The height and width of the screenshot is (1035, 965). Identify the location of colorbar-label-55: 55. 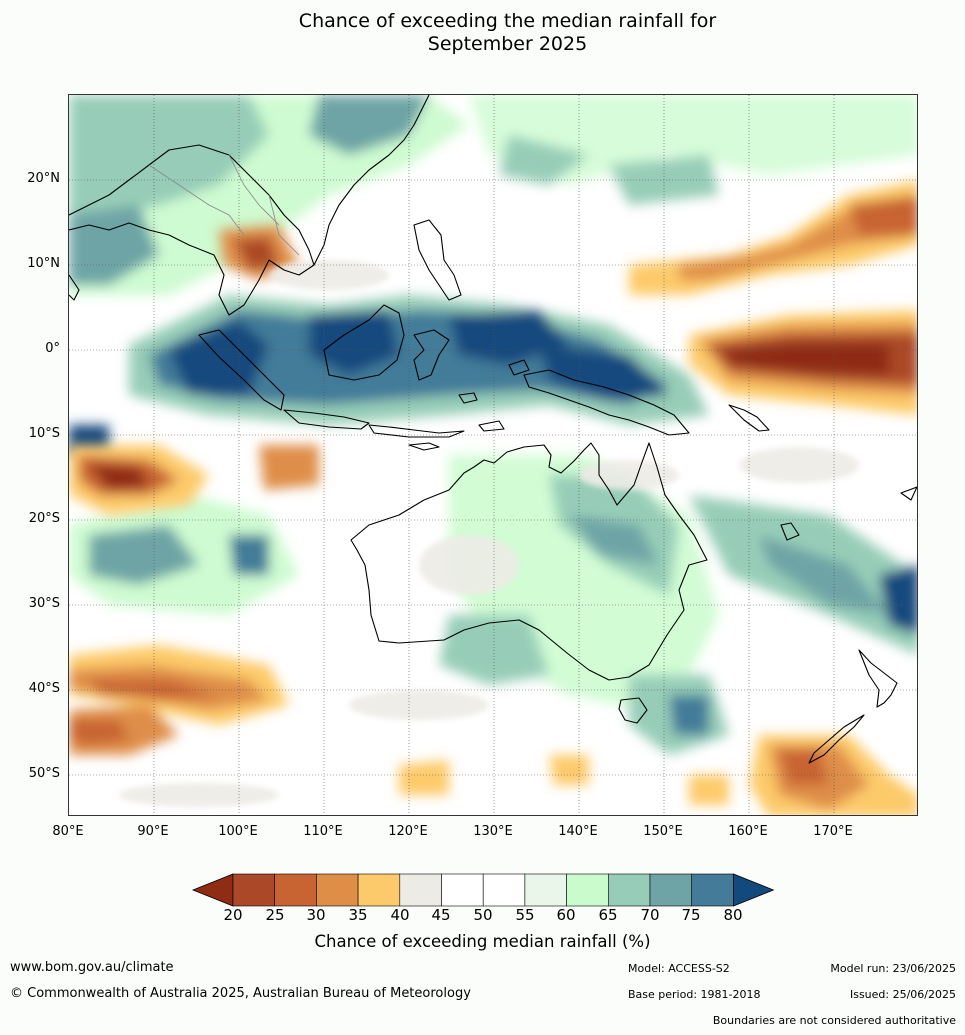
(525, 915).